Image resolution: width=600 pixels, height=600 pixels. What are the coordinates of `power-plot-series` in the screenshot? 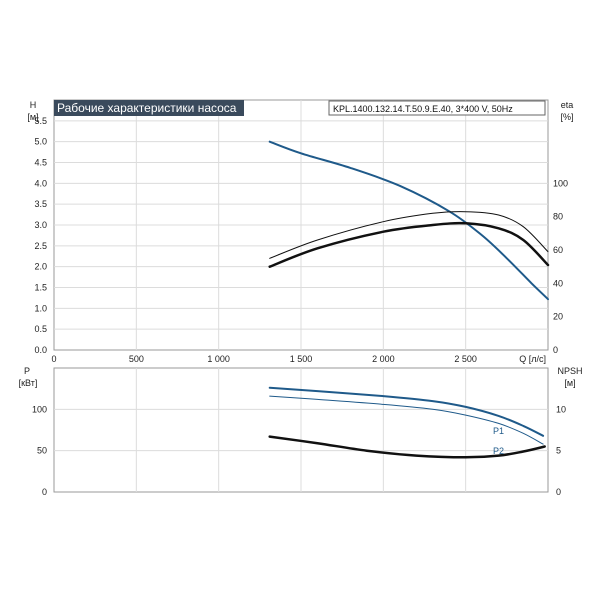 It's located at (407, 422).